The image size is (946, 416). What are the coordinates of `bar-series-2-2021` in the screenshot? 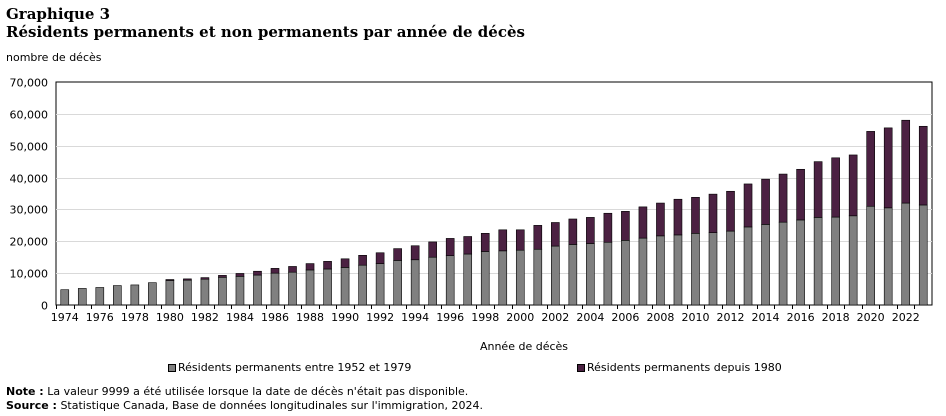 It's located at (888, 168).